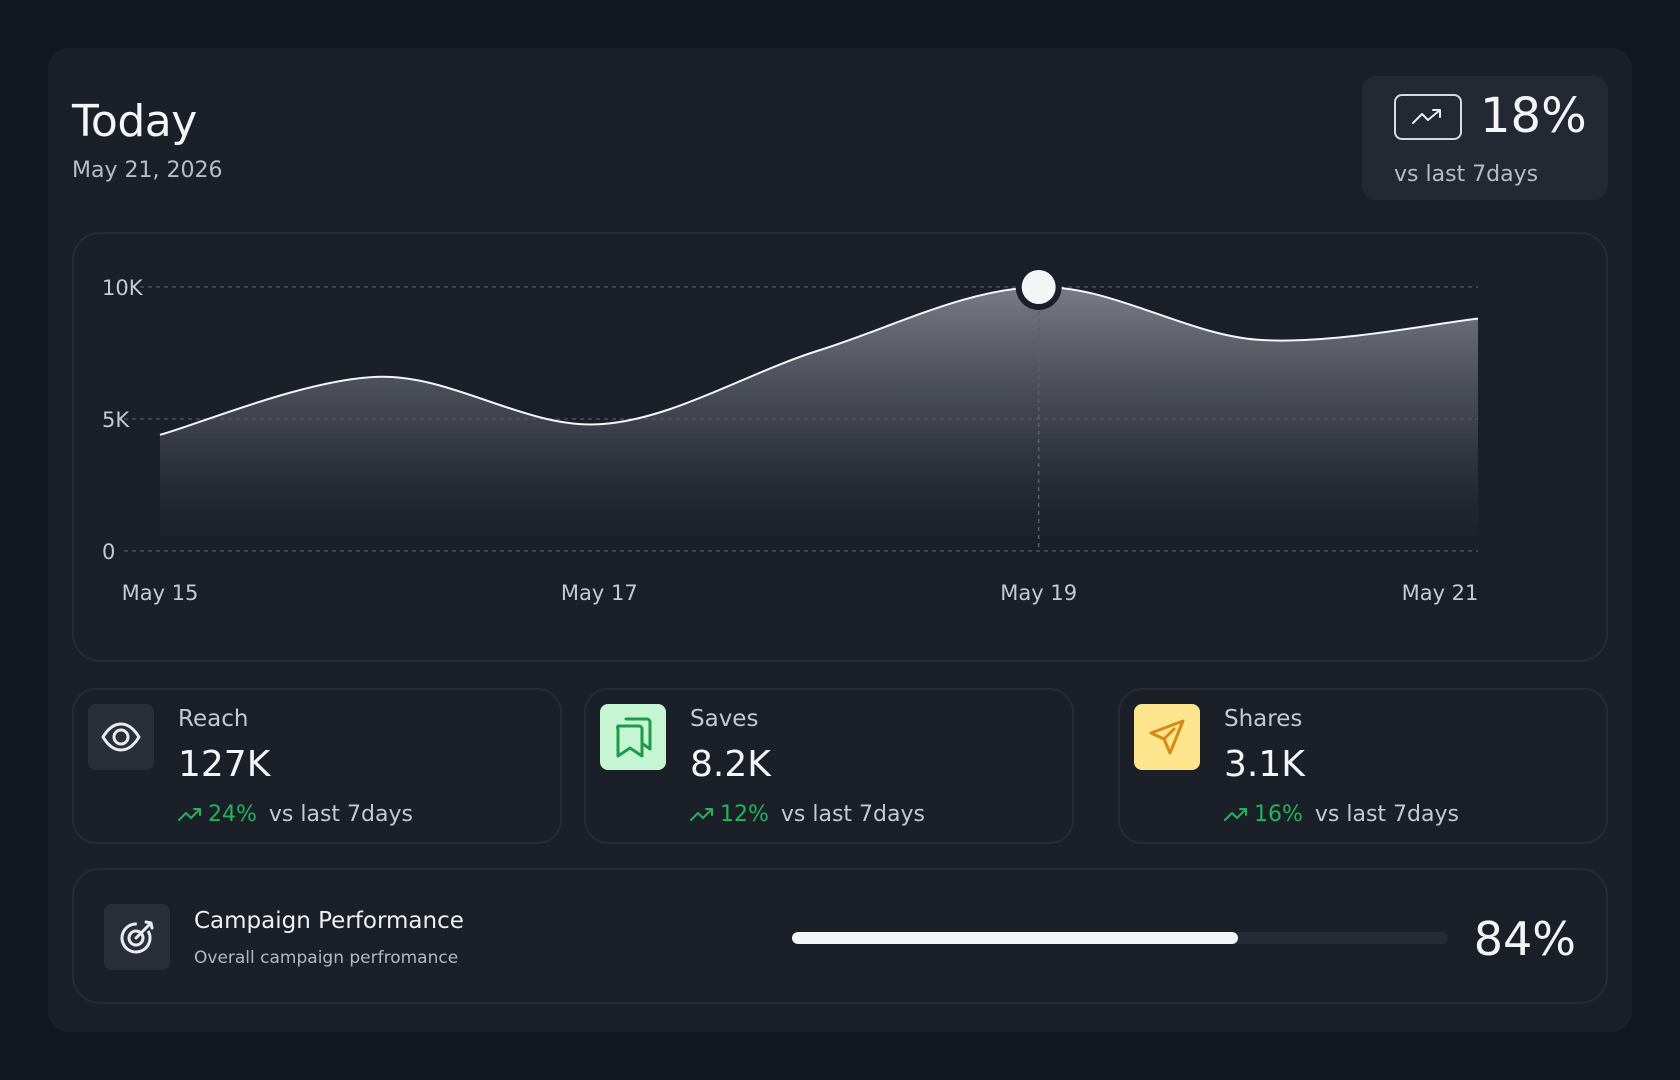 The width and height of the screenshot is (1680, 1080). Describe the element at coordinates (329, 921) in the screenshot. I see `campaign-title: Campaign Performance` at that location.